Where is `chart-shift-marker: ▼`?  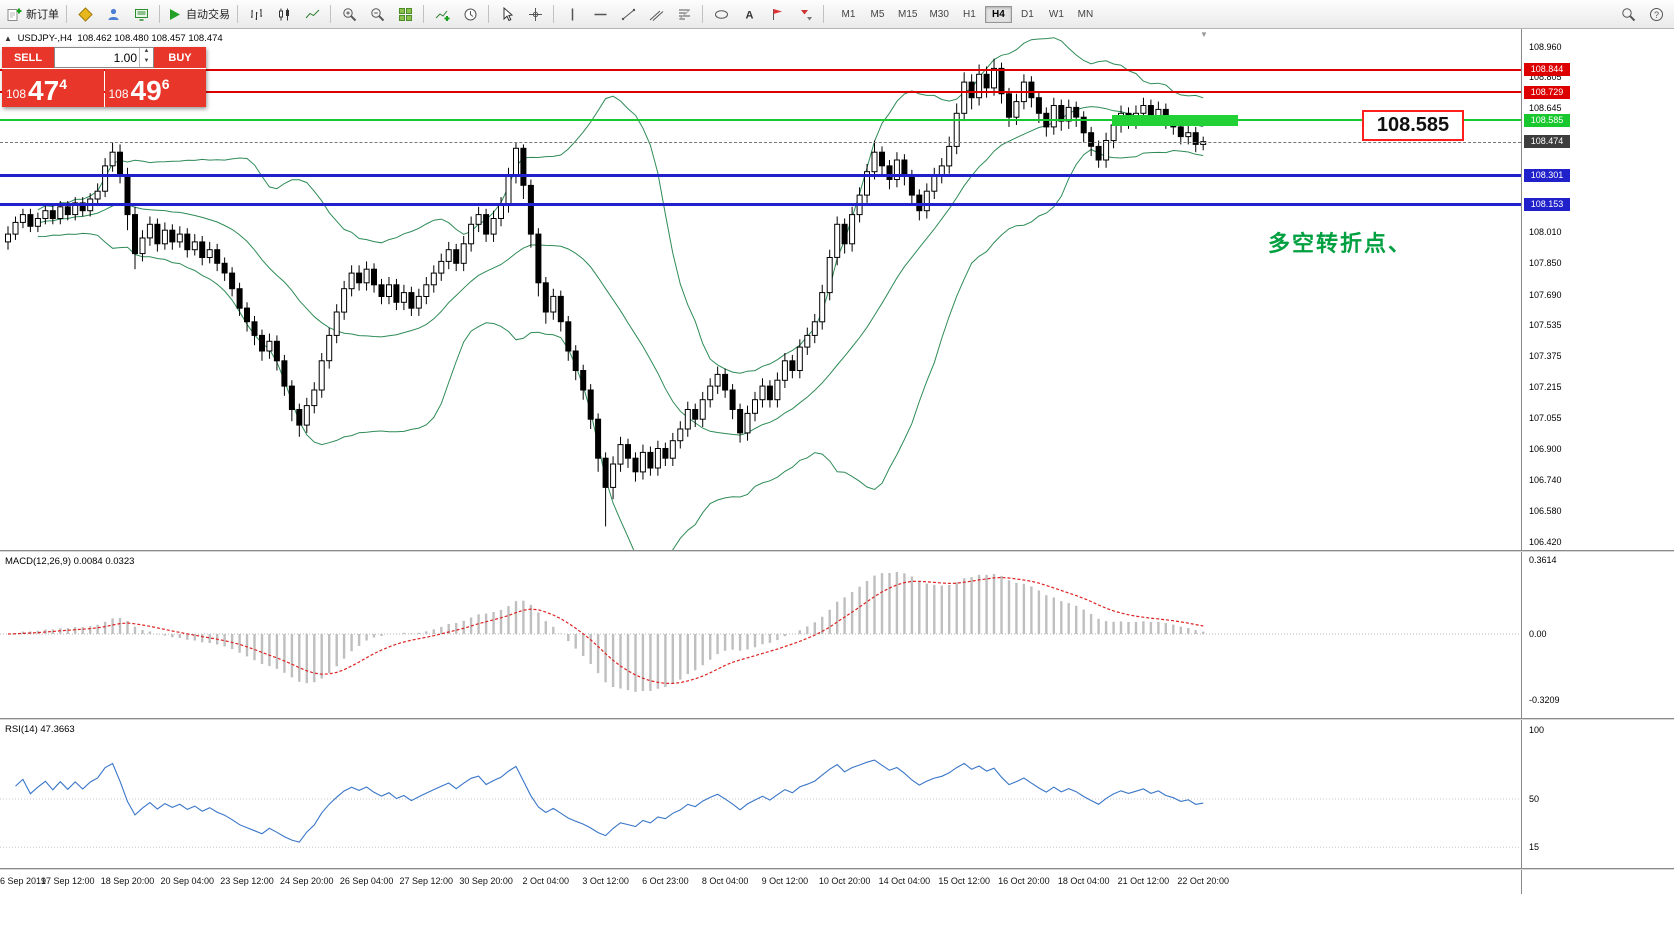 chart-shift-marker: ▼ is located at coordinates (1204, 34).